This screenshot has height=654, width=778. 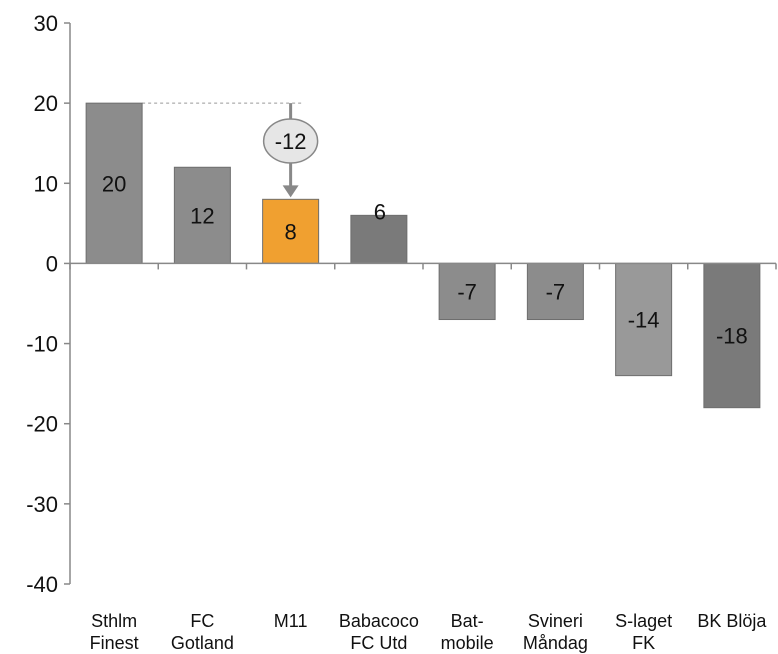 What do you see at coordinates (46, 103) in the screenshot?
I see `y-tick-label: 20` at bounding box center [46, 103].